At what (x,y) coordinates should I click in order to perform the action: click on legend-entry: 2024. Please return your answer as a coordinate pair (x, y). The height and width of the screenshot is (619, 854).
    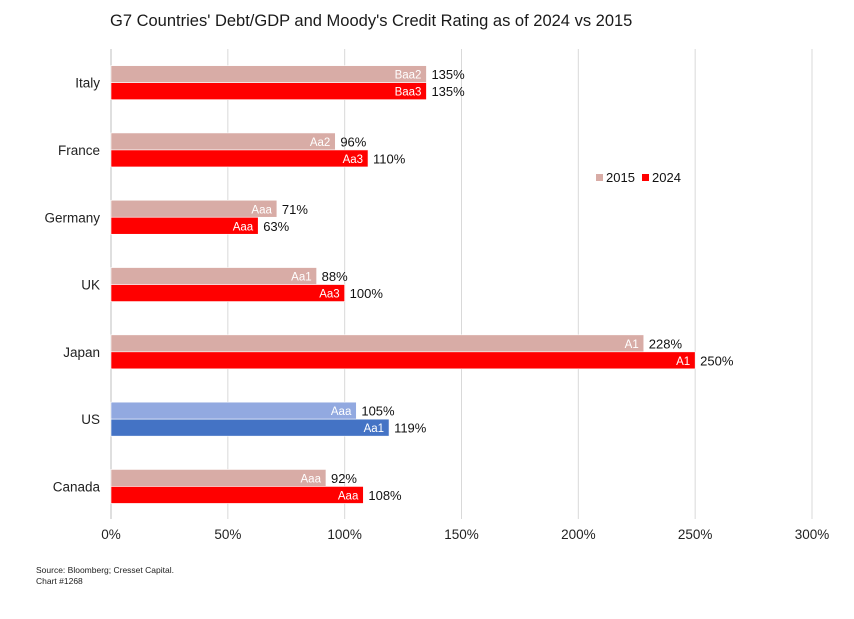
    Looking at the image, I should click on (666, 177).